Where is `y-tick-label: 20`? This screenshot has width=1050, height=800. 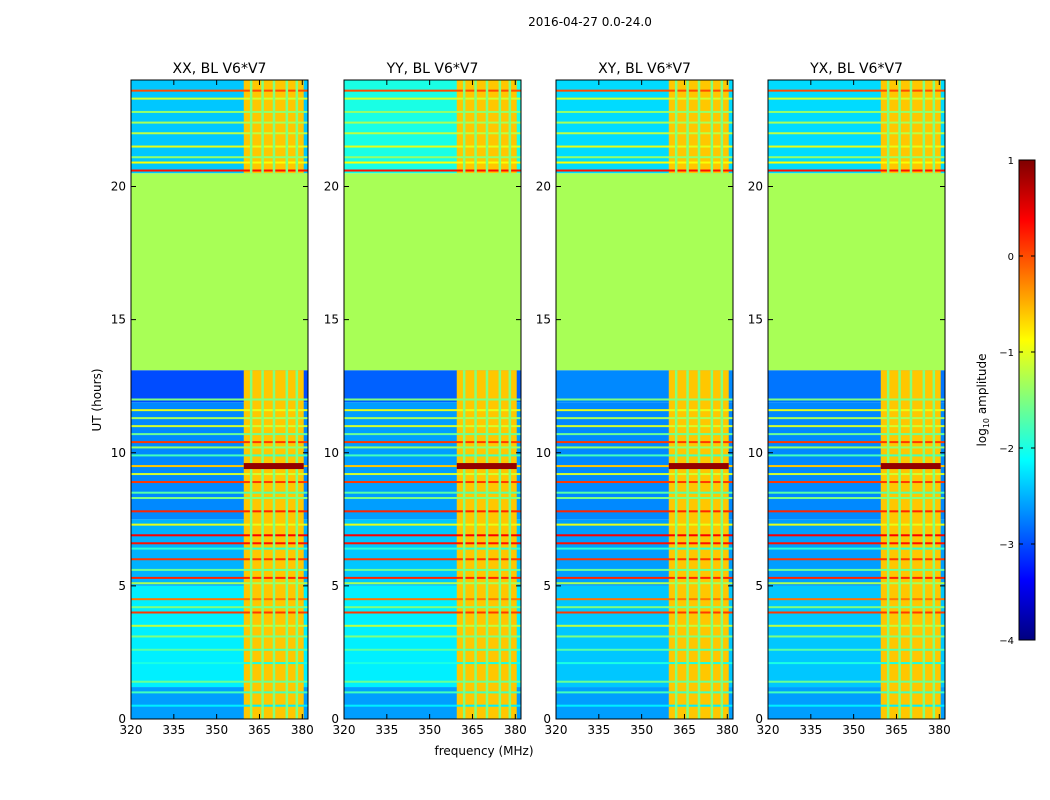 y-tick-label: 20 is located at coordinates (543, 187).